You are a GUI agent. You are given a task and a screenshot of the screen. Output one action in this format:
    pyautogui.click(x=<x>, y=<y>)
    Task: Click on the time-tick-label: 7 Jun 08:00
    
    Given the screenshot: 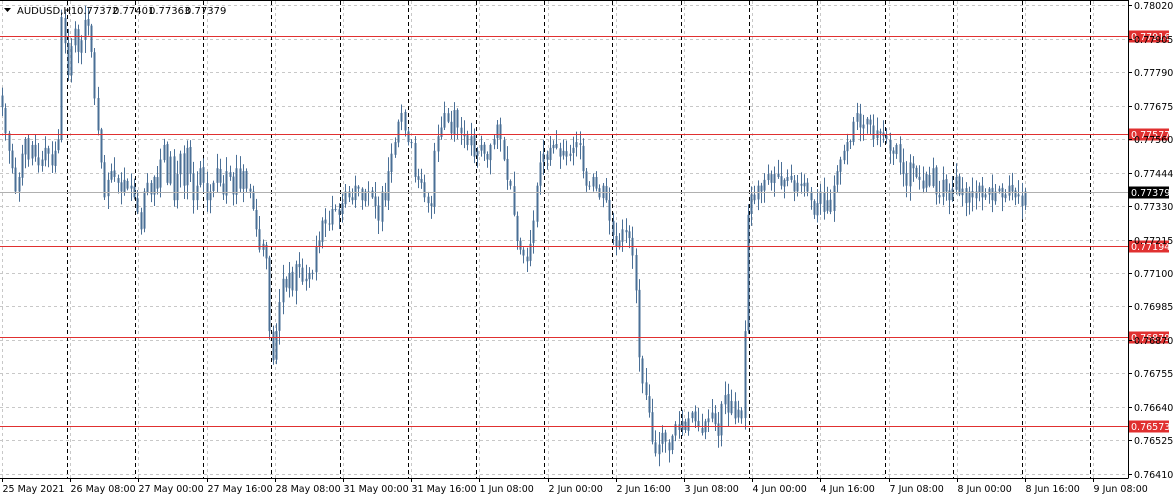 What is the action you would take?
    pyautogui.click(x=917, y=489)
    